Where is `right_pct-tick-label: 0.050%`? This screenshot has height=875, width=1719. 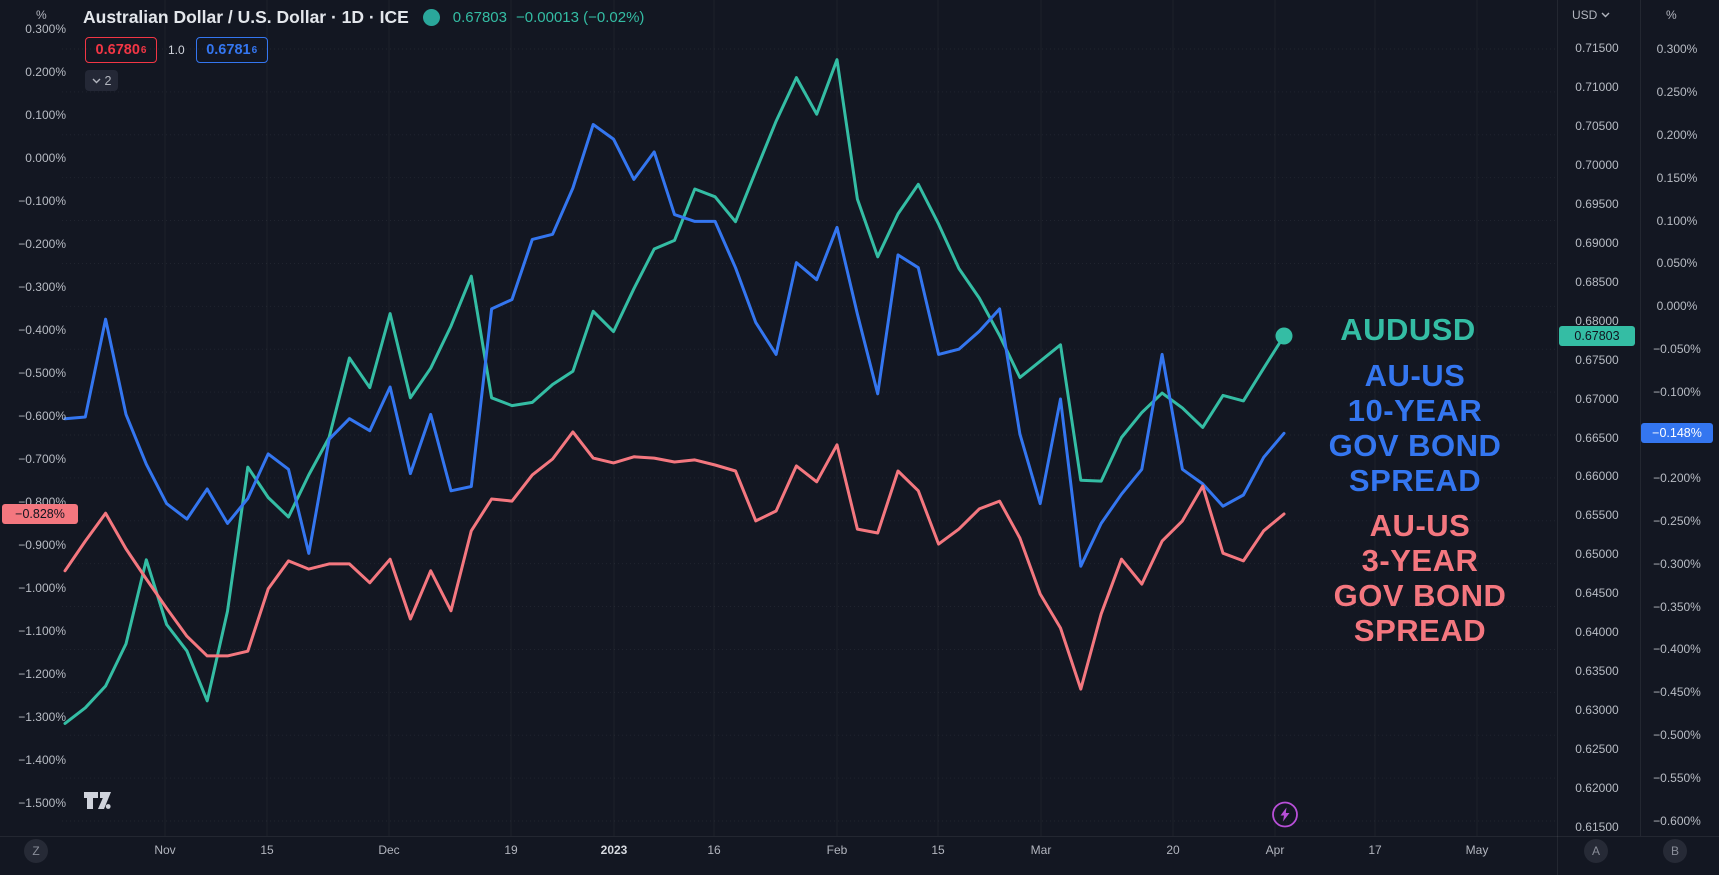
right_pct-tick-label: 0.050% is located at coordinates (1677, 263).